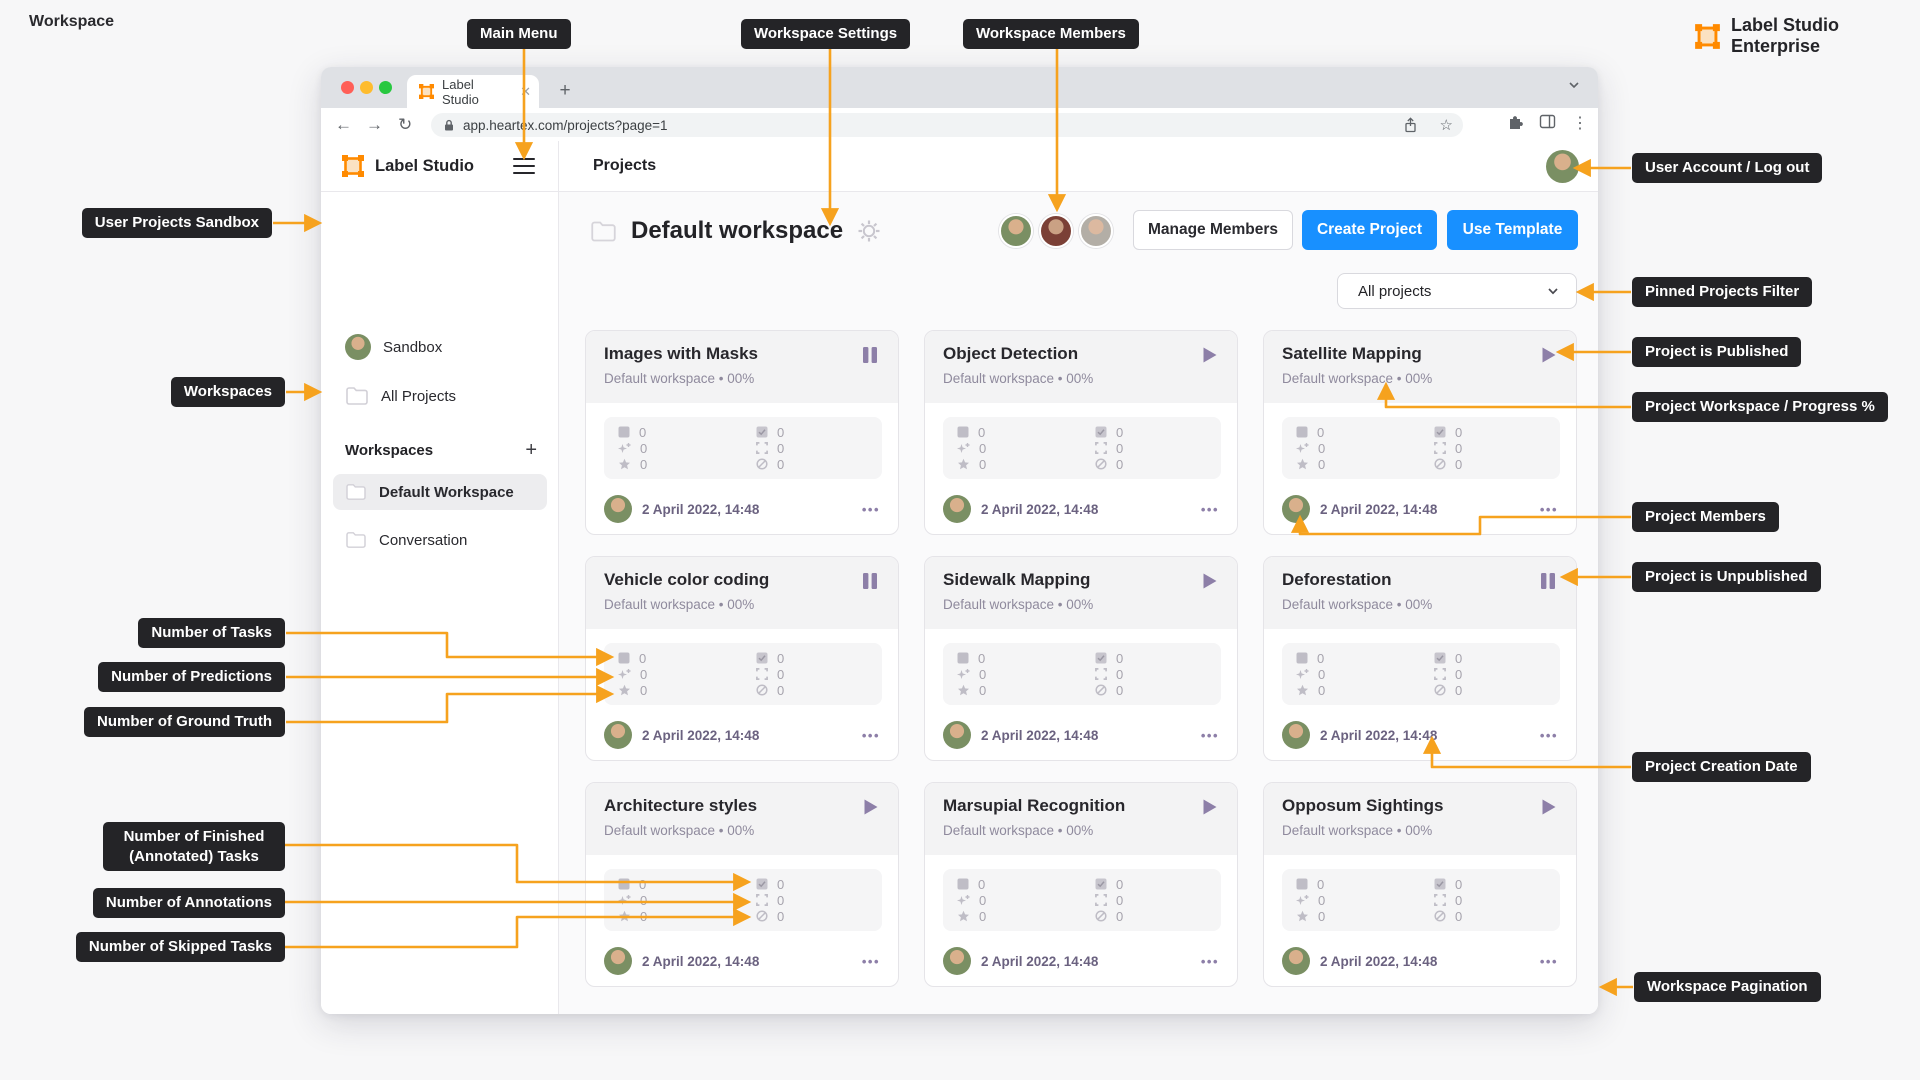  Describe the element at coordinates (1457, 291) in the screenshot. I see `pinned-projects-filter-dropdown: All projects` at that location.